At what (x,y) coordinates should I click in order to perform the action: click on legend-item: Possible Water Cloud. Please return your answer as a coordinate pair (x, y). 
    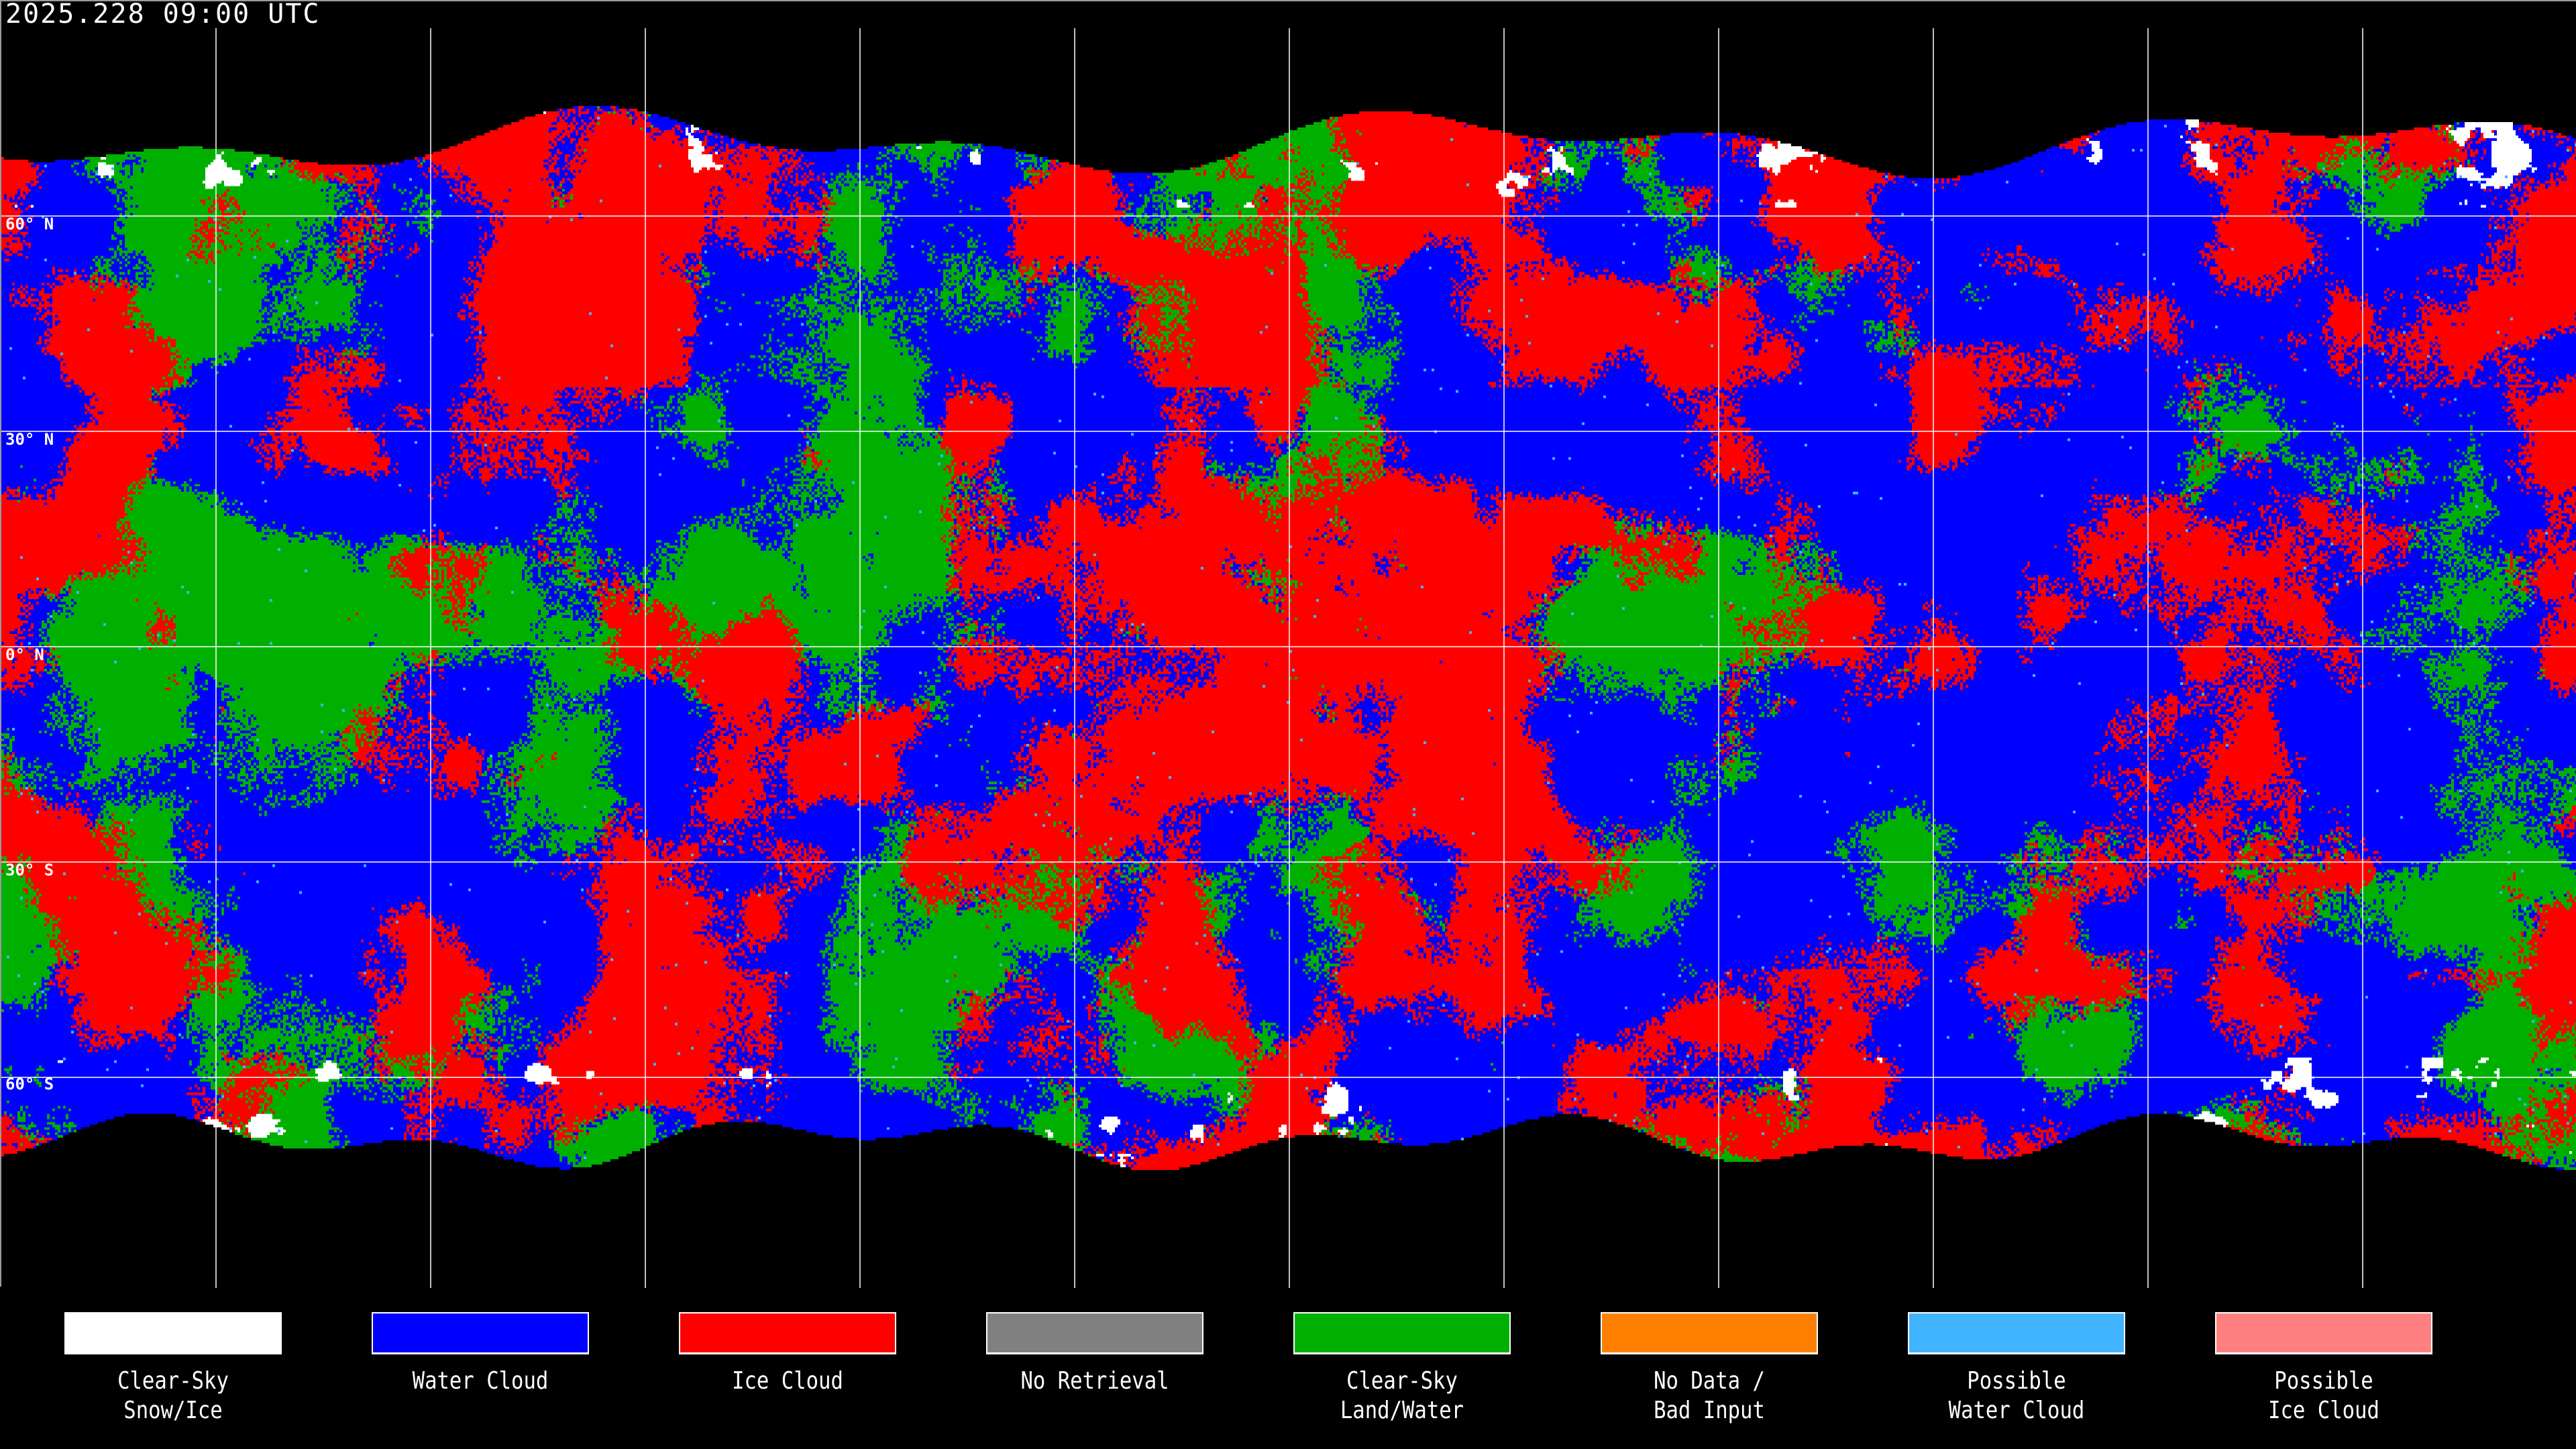
    Looking at the image, I should click on (2016, 1369).